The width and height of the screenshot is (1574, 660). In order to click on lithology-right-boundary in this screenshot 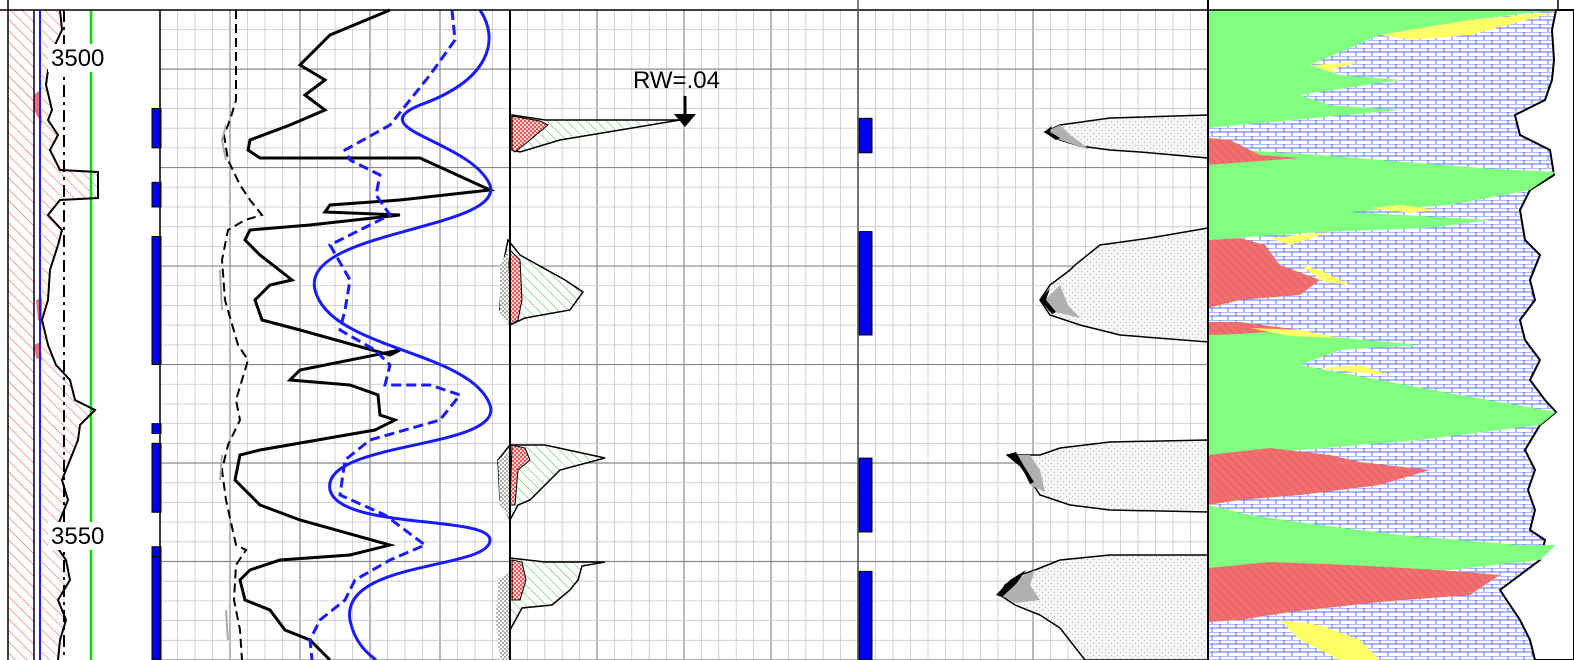, I will do `click(1536, 334)`.